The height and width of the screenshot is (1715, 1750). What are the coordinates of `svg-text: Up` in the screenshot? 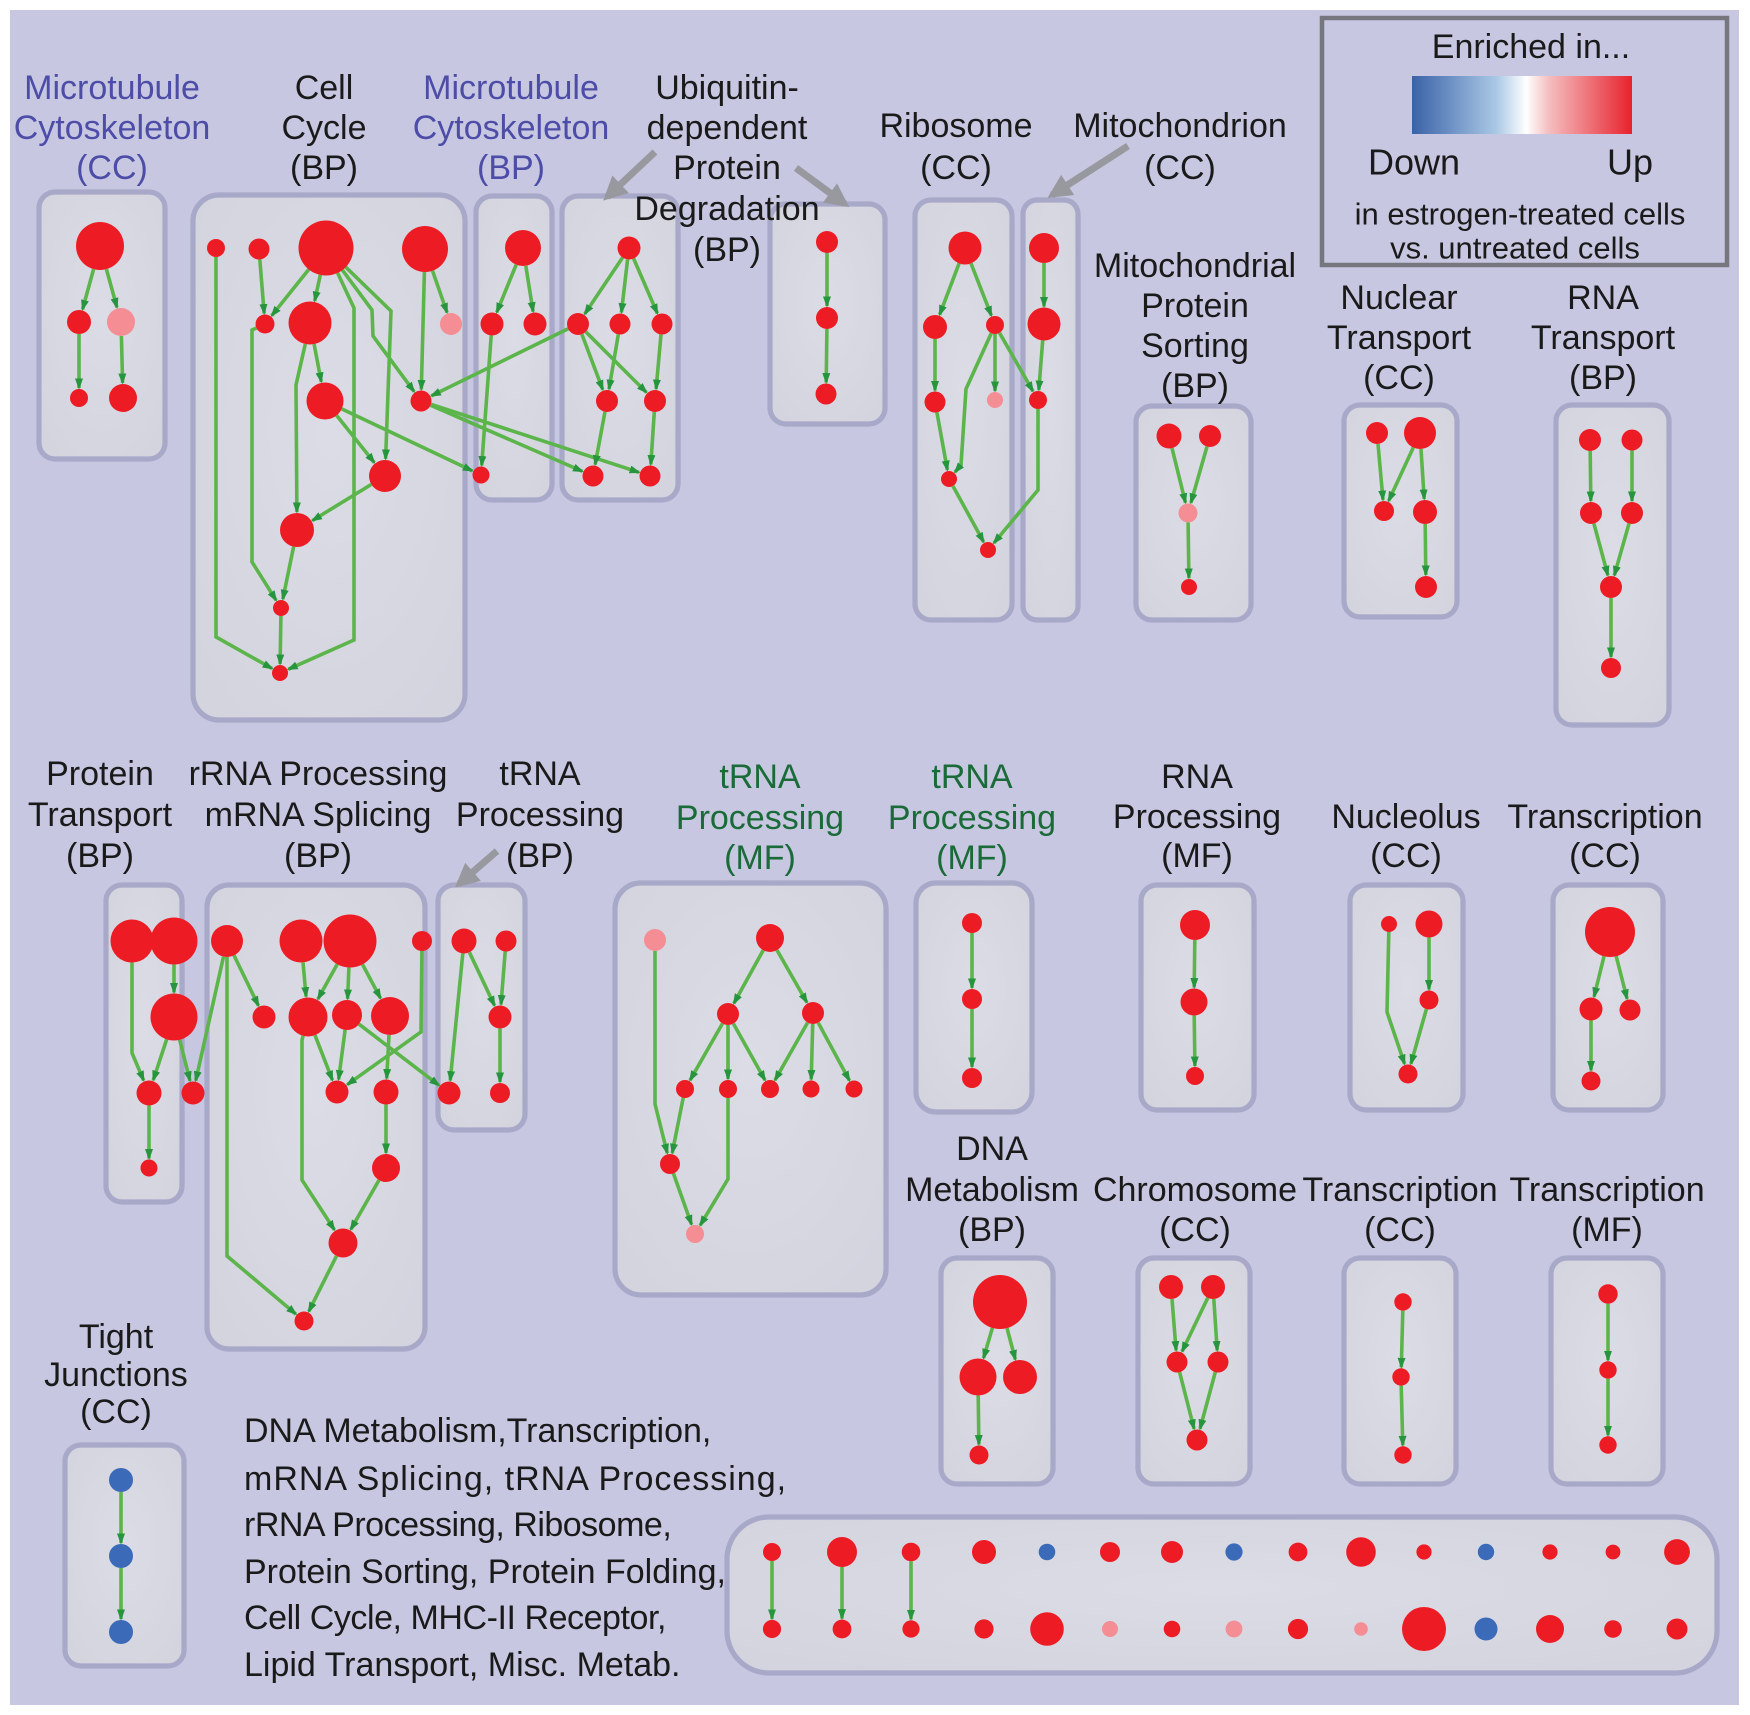 It's located at (1630, 162).